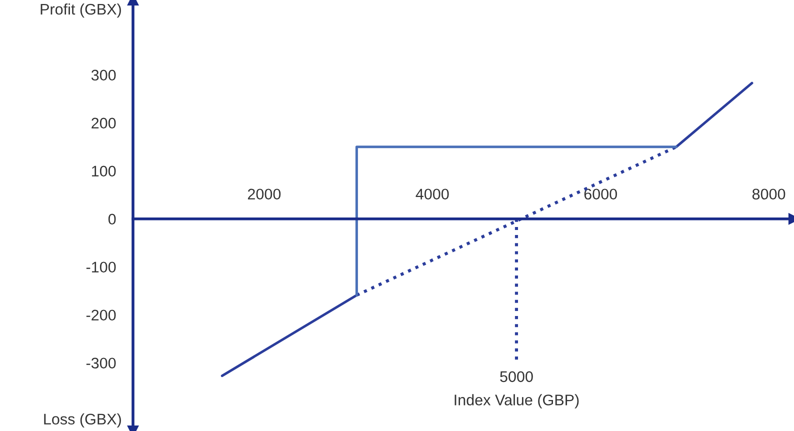 This screenshot has width=794, height=431. What do you see at coordinates (516, 376) in the screenshot?
I see `annotation: 5000` at bounding box center [516, 376].